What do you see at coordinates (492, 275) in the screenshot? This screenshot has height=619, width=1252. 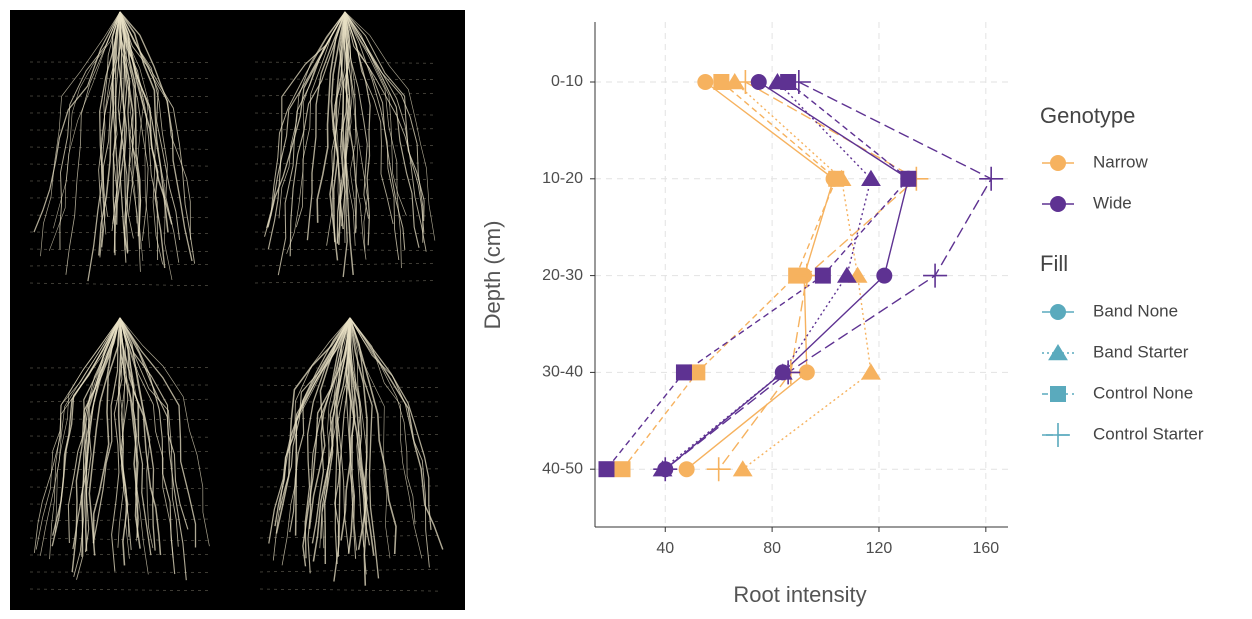 I see `y-axis-title: Depth (cm)` at bounding box center [492, 275].